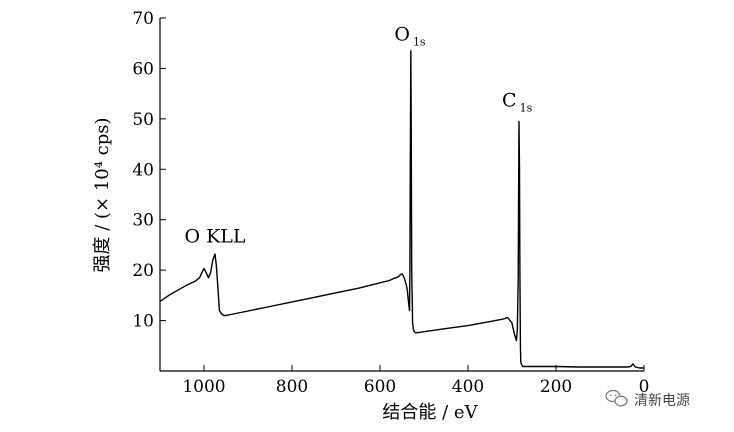  Describe the element at coordinates (526, 107) in the screenshot. I see `annotation-c1s-sub: 1s` at that location.